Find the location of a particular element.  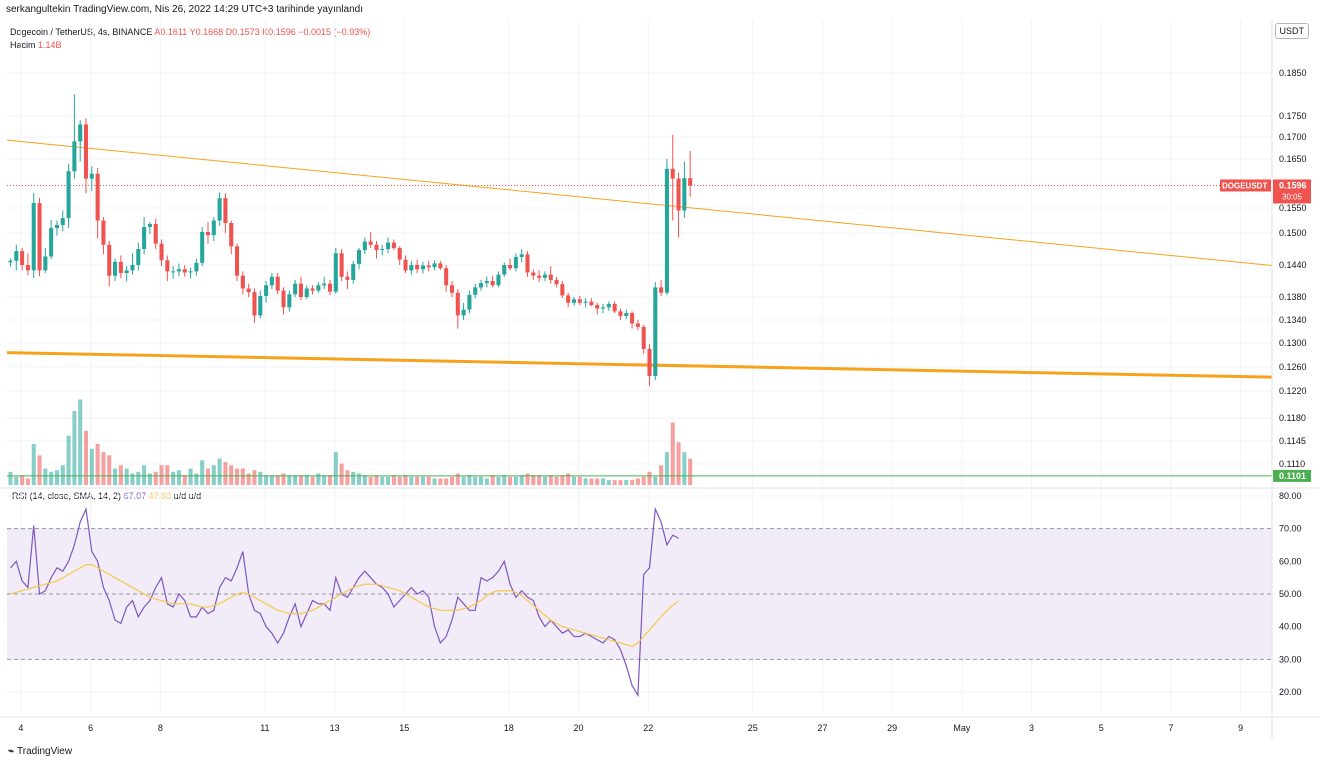

tradingview-brand: ⌁ TradingView is located at coordinates (40, 751).